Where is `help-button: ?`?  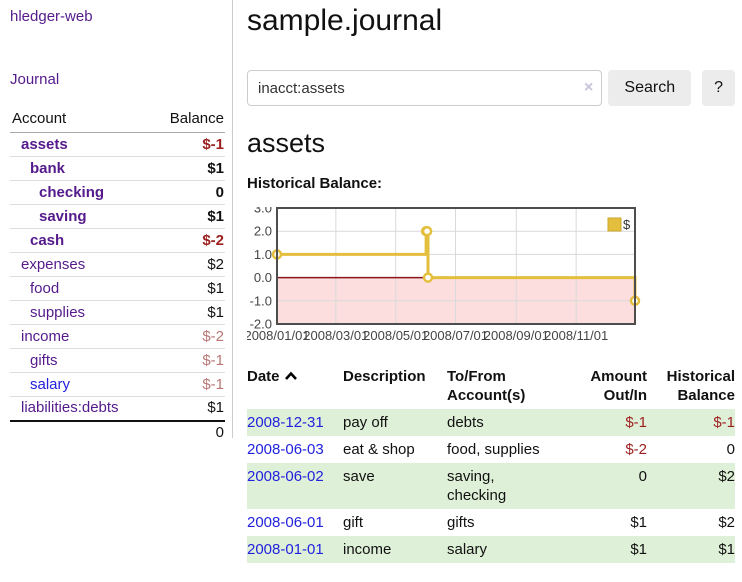 help-button: ? is located at coordinates (718, 88).